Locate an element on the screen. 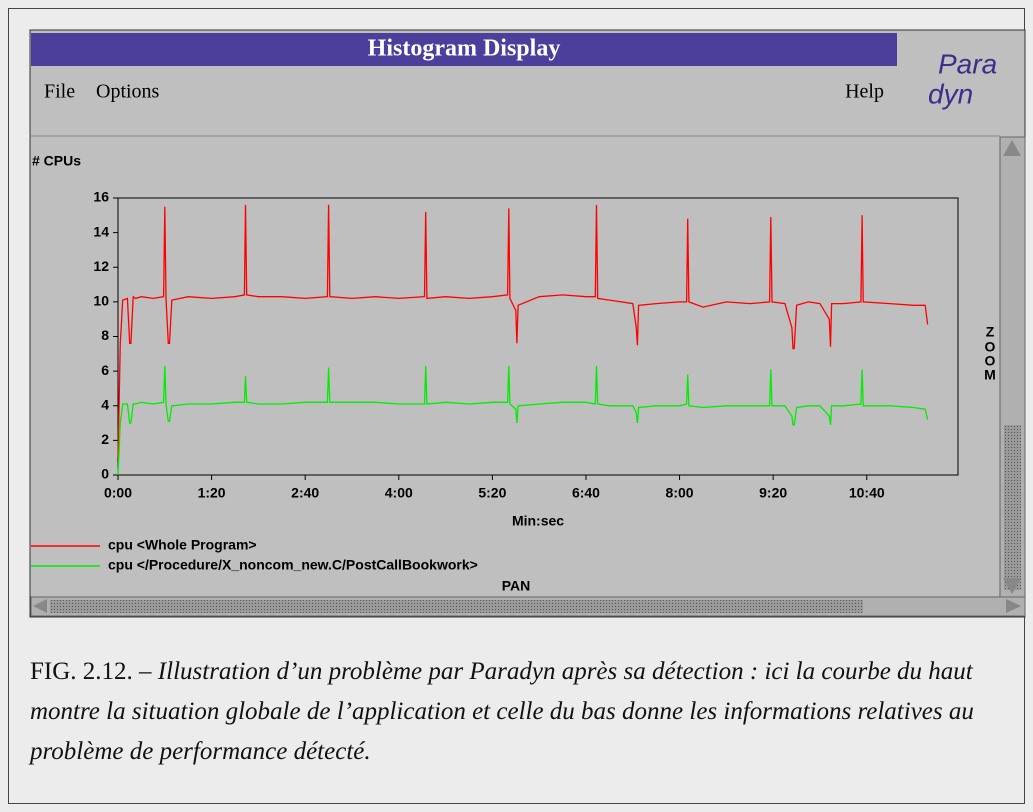 This screenshot has height=812, width=1033. scroll-arrow-left is located at coordinates (40, 606).